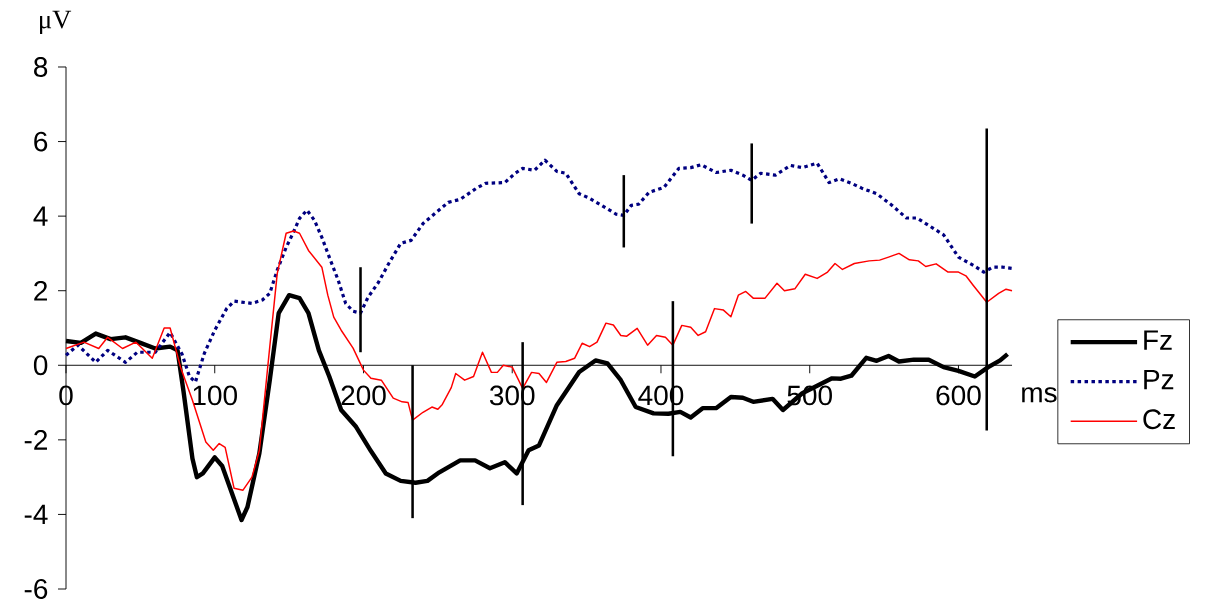 This screenshot has height=607, width=1212. What do you see at coordinates (56, 22) in the screenshot?
I see `y-axis-title: μV` at bounding box center [56, 22].